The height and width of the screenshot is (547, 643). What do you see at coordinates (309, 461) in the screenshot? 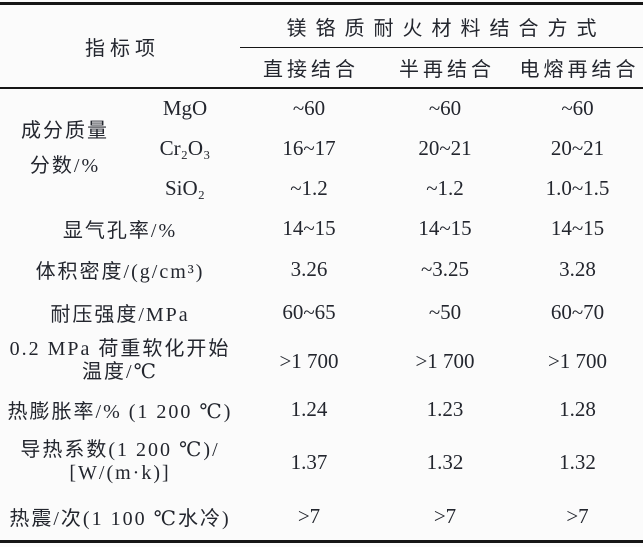
I see `value-cell: 1.37` at bounding box center [309, 461].